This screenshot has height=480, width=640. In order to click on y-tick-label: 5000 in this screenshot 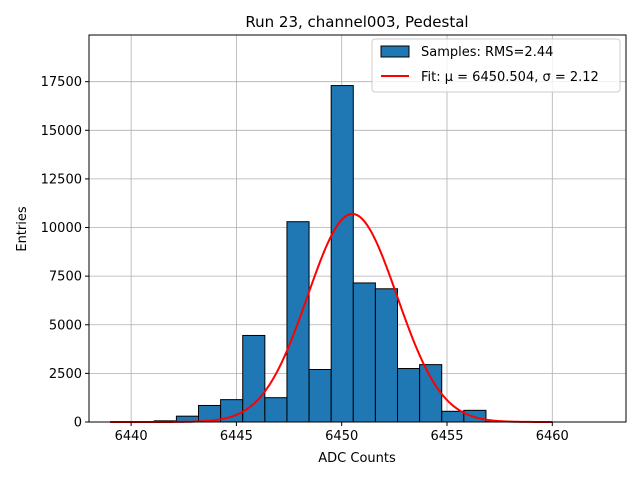, I will do `click(65, 325)`.